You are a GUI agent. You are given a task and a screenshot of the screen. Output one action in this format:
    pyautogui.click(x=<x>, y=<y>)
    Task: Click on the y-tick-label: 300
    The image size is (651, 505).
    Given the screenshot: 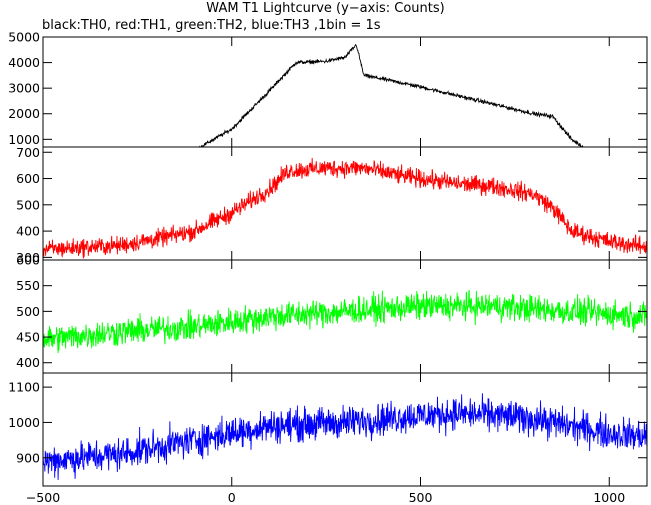 What is the action you would take?
    pyautogui.click(x=28, y=257)
    